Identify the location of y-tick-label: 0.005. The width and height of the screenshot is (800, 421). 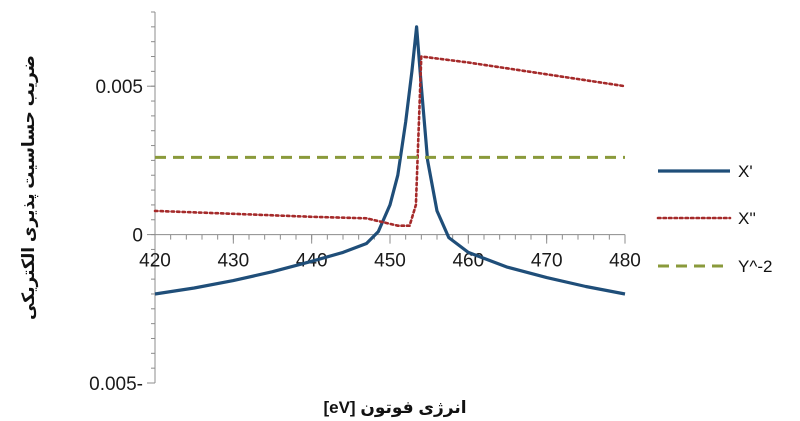
(119, 87).